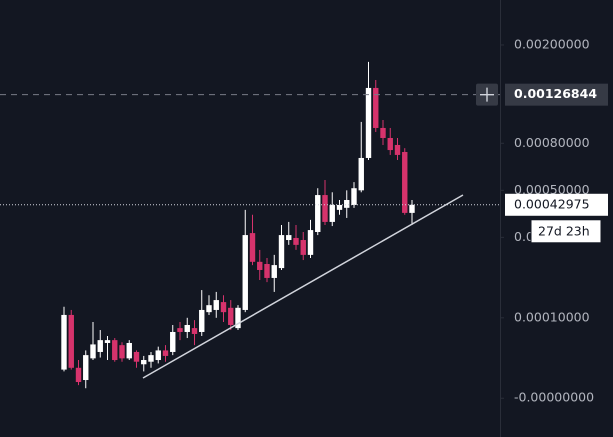  I want to click on y-tick-label: -0.00000000, so click(554, 397).